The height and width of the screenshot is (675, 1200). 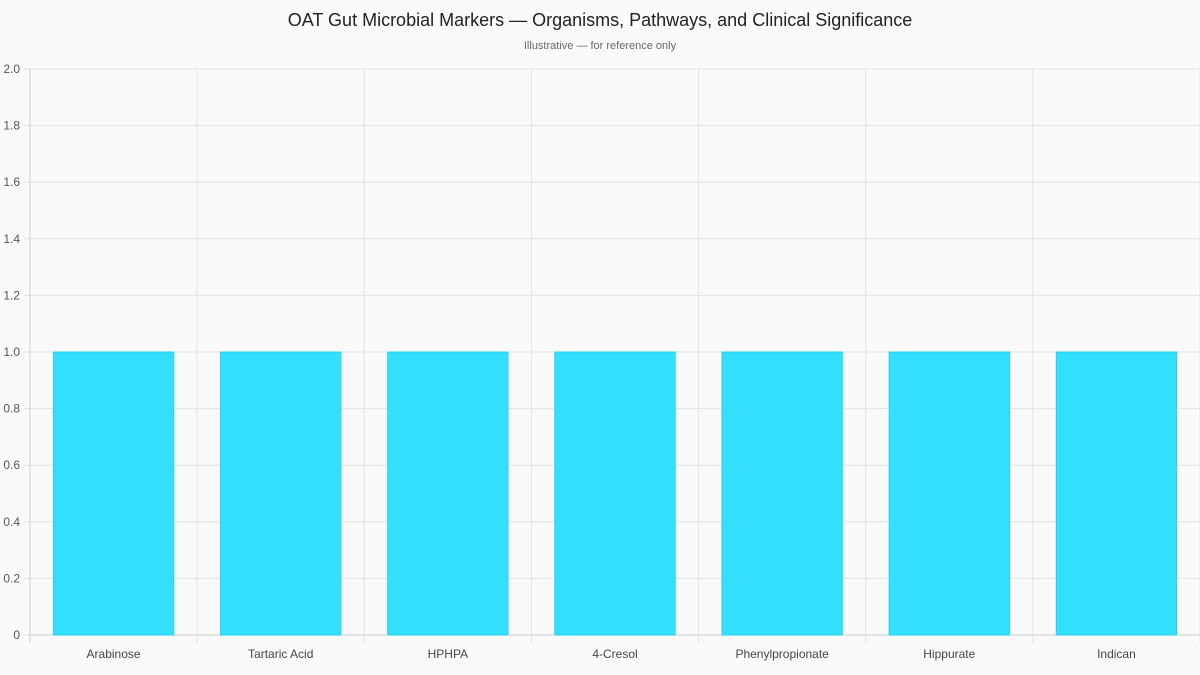 I want to click on y-tick-label: 0, so click(x=16, y=635).